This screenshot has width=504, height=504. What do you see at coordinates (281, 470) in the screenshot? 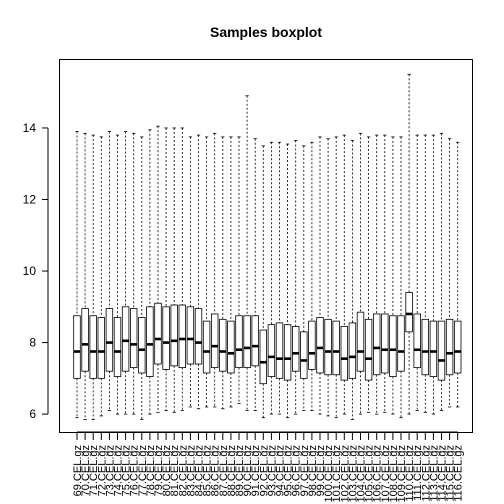
I see `x-tick-label: 94.CEL.gz` at bounding box center [281, 470].